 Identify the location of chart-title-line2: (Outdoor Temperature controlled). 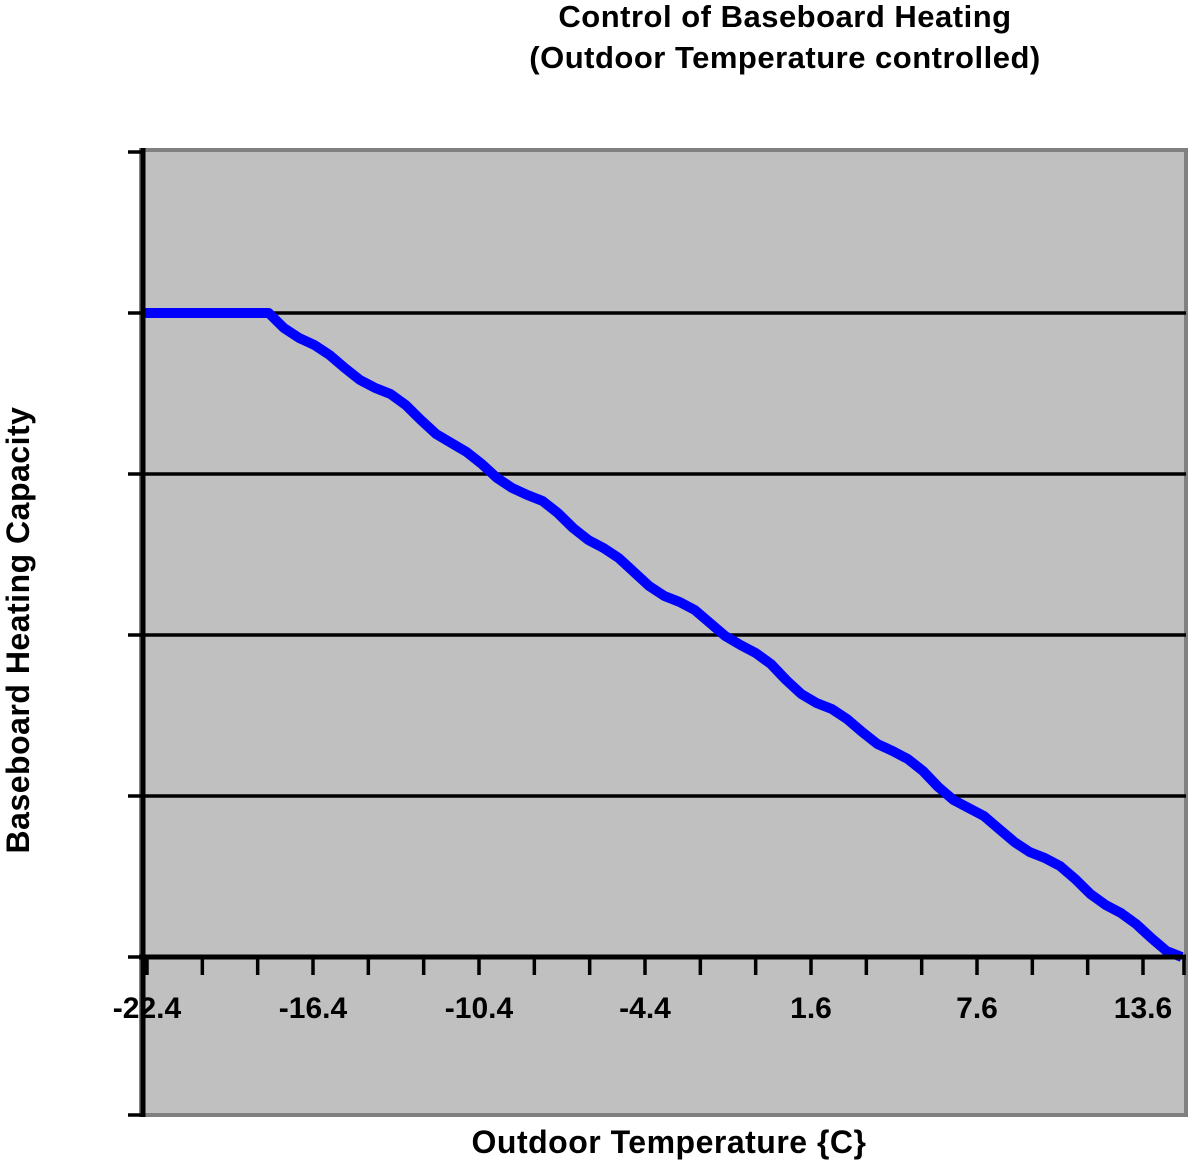
(785, 57).